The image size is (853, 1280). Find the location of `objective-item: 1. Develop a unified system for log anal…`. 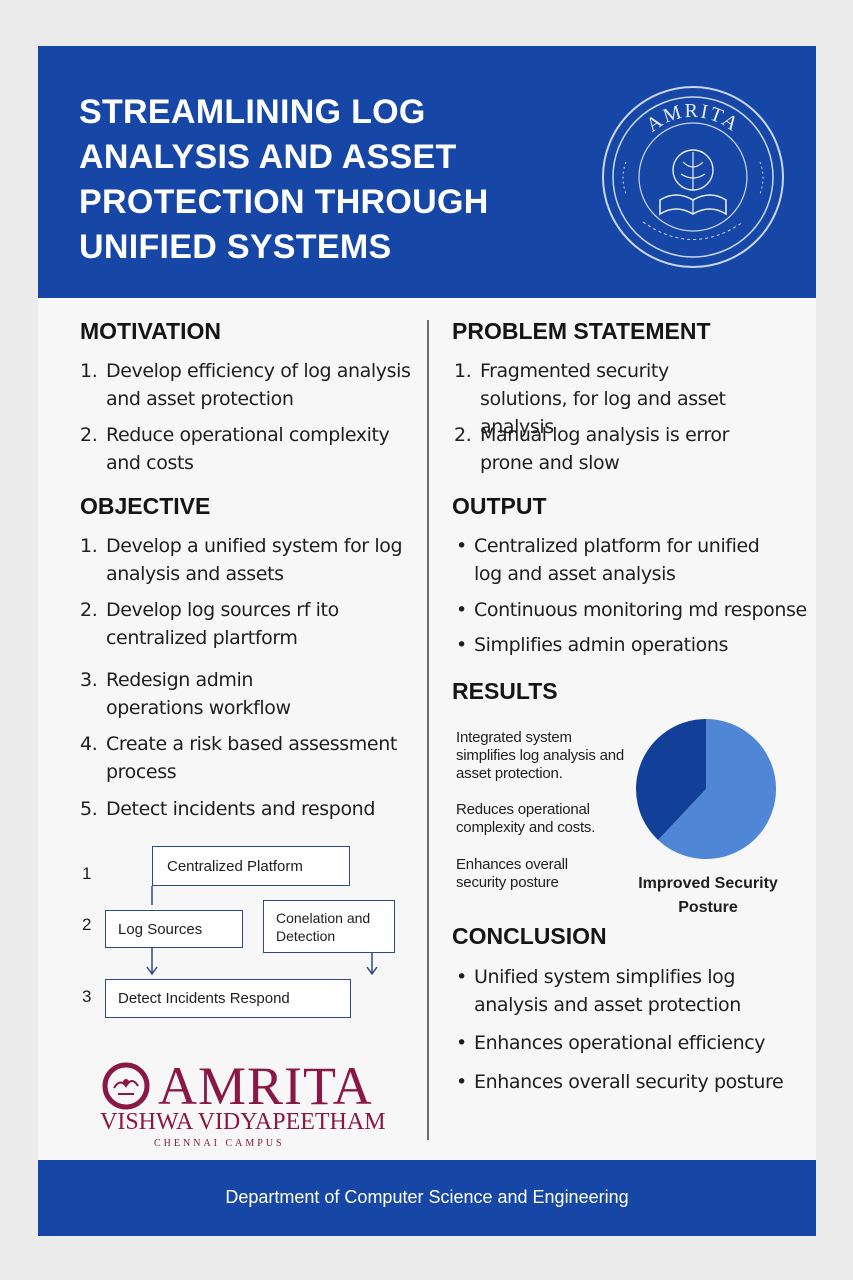

objective-item: 1. Develop a unified system for log anal… is located at coordinates (250, 560).